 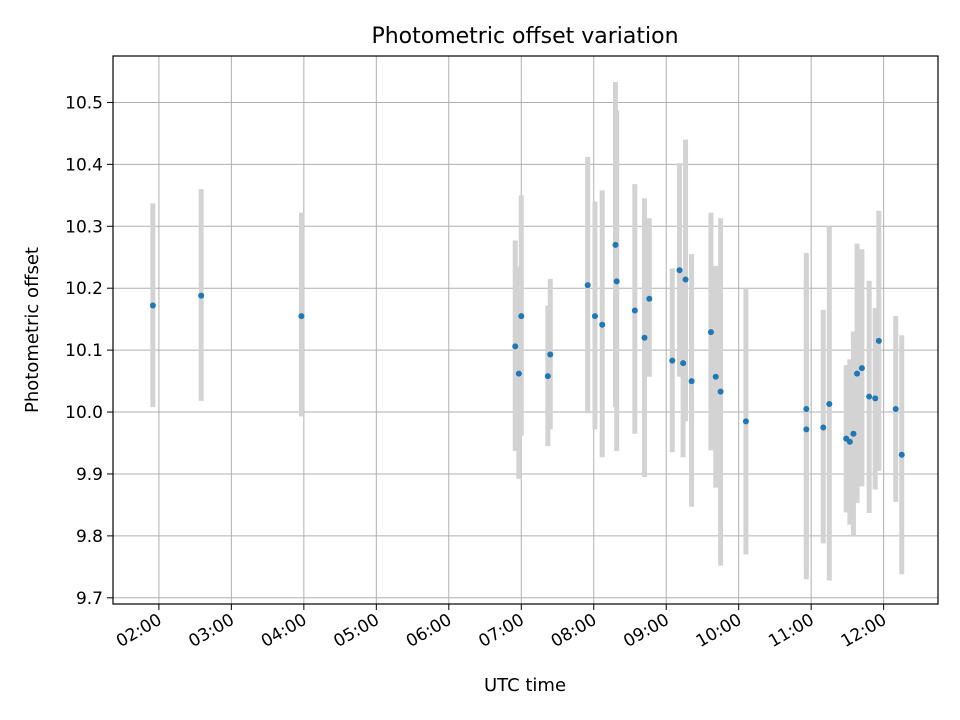 What do you see at coordinates (574, 631) in the screenshot?
I see `x-tick-label: 08:00` at bounding box center [574, 631].